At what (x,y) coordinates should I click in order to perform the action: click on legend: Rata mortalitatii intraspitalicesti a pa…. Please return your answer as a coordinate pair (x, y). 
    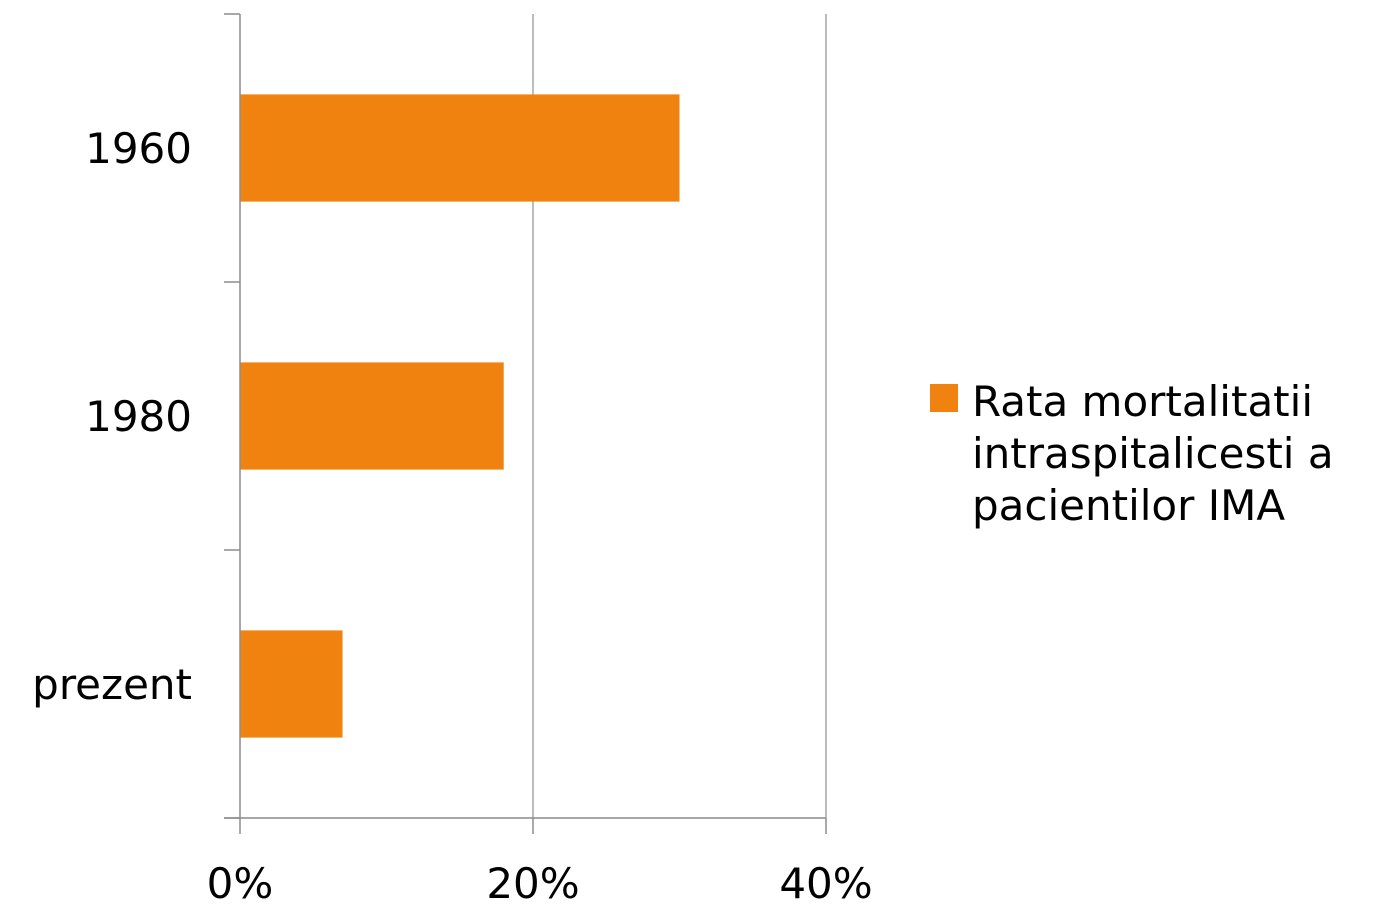
    Looking at the image, I should click on (1155, 454).